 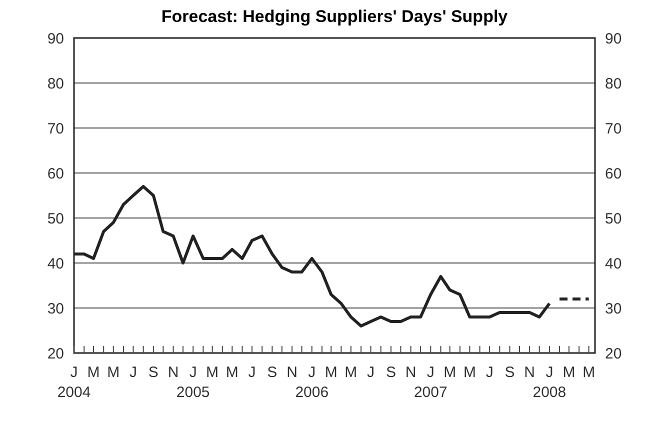 What do you see at coordinates (55, 173) in the screenshot?
I see `y-tick-label: 60` at bounding box center [55, 173].